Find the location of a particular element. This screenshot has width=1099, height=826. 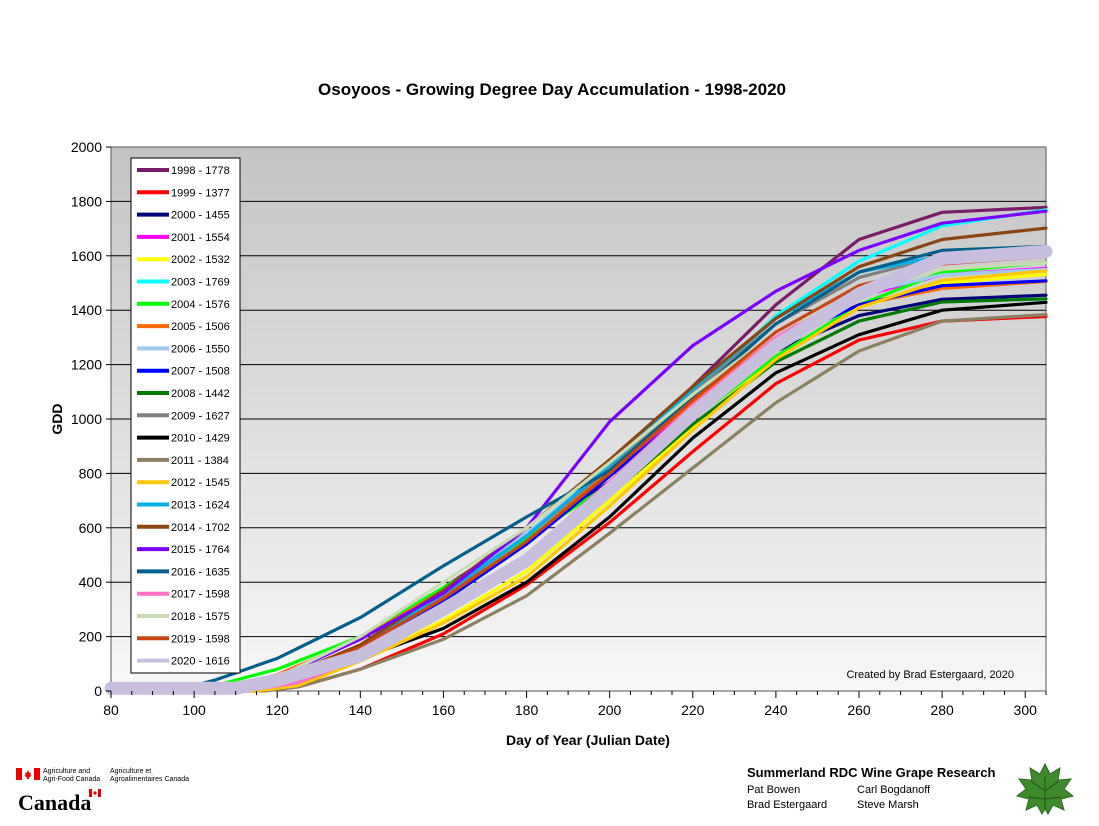

legend-label: 2011 - 1384 is located at coordinates (200, 461).